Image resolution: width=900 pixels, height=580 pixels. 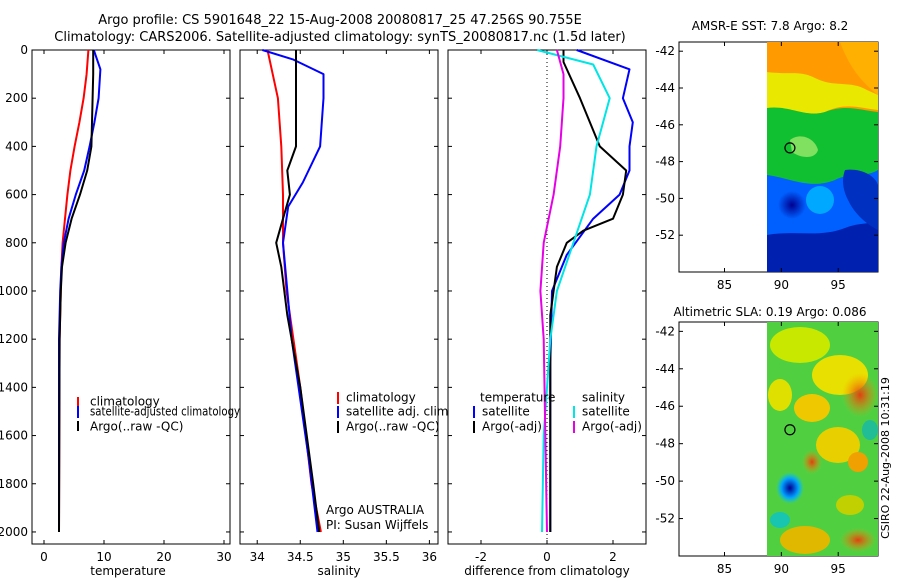 I want to click on legend-label-satellite: satellite adj. clim., so click(x=399, y=412).